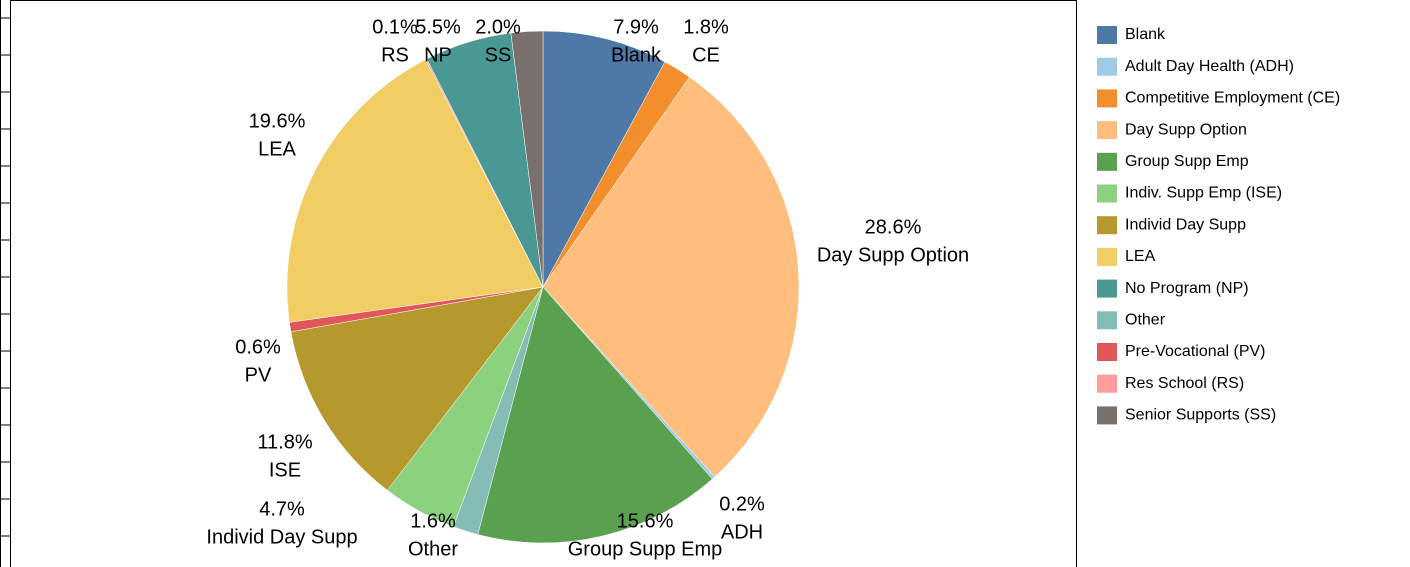  What do you see at coordinates (284, 442) in the screenshot?
I see `slice-value-label: 11.8%` at bounding box center [284, 442].